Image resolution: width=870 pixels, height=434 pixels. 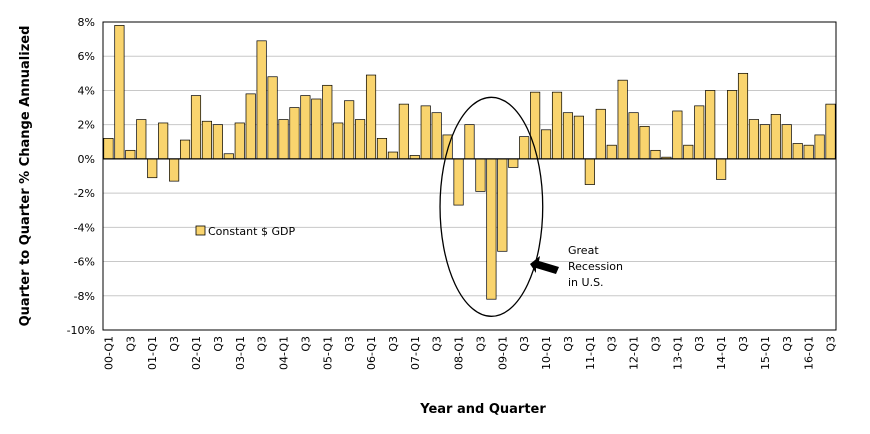 What do you see at coordinates (586, 282) in the screenshot?
I see `annotation-line-3: in U.S.` at bounding box center [586, 282].